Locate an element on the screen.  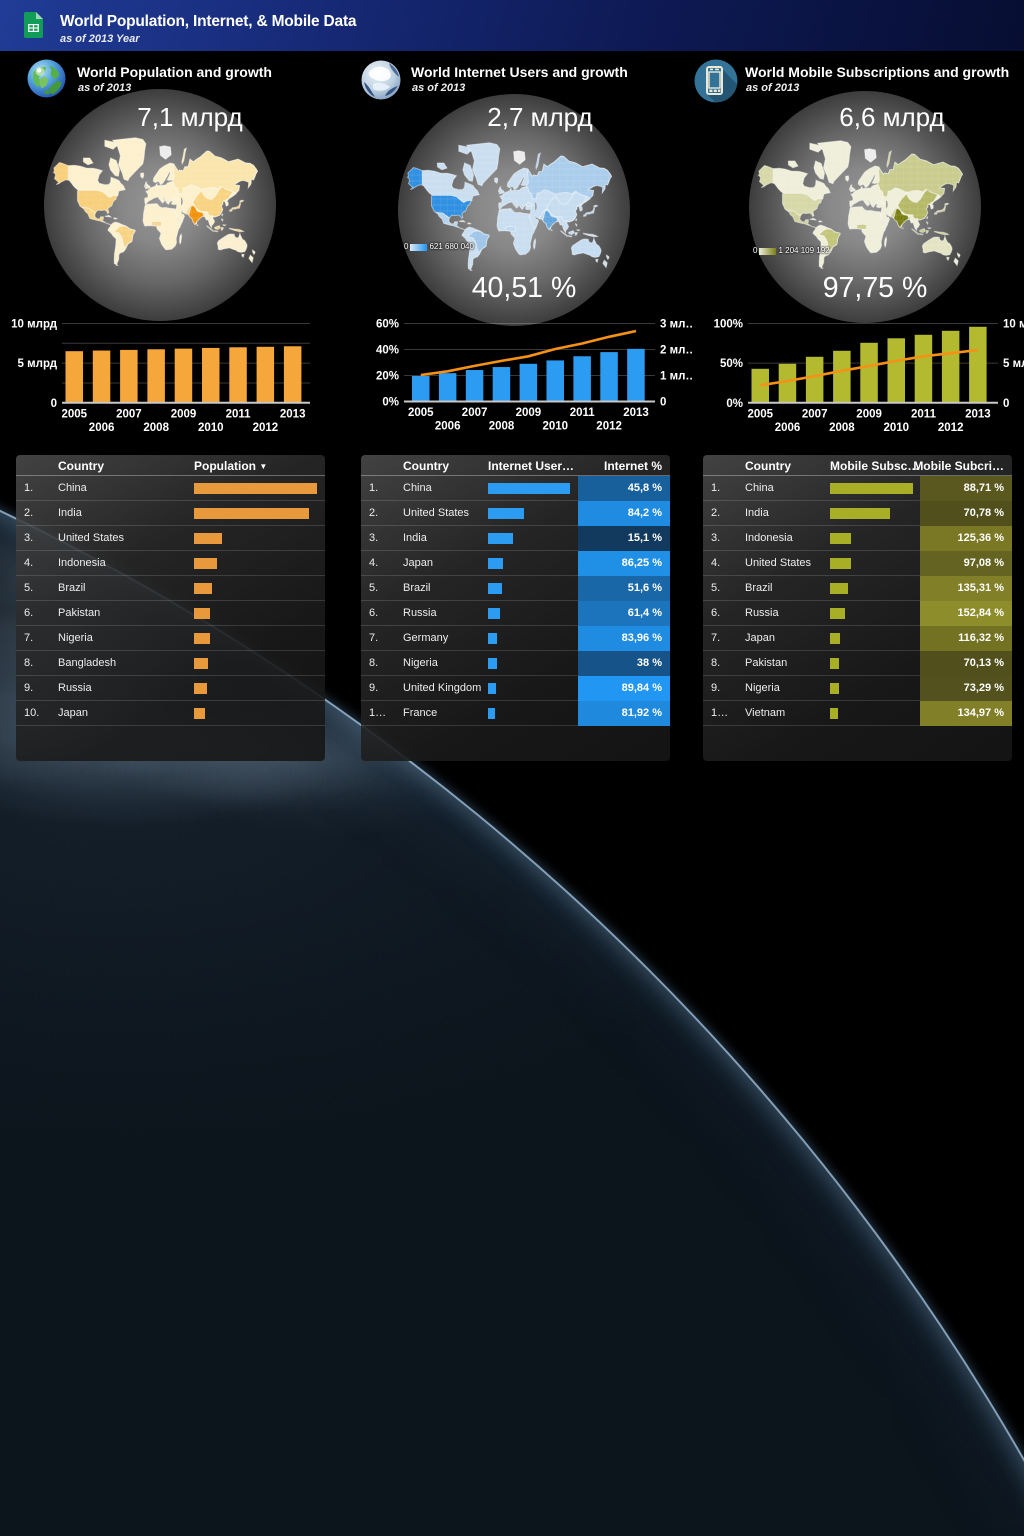
svg-text: 100% is located at coordinates (728, 325).